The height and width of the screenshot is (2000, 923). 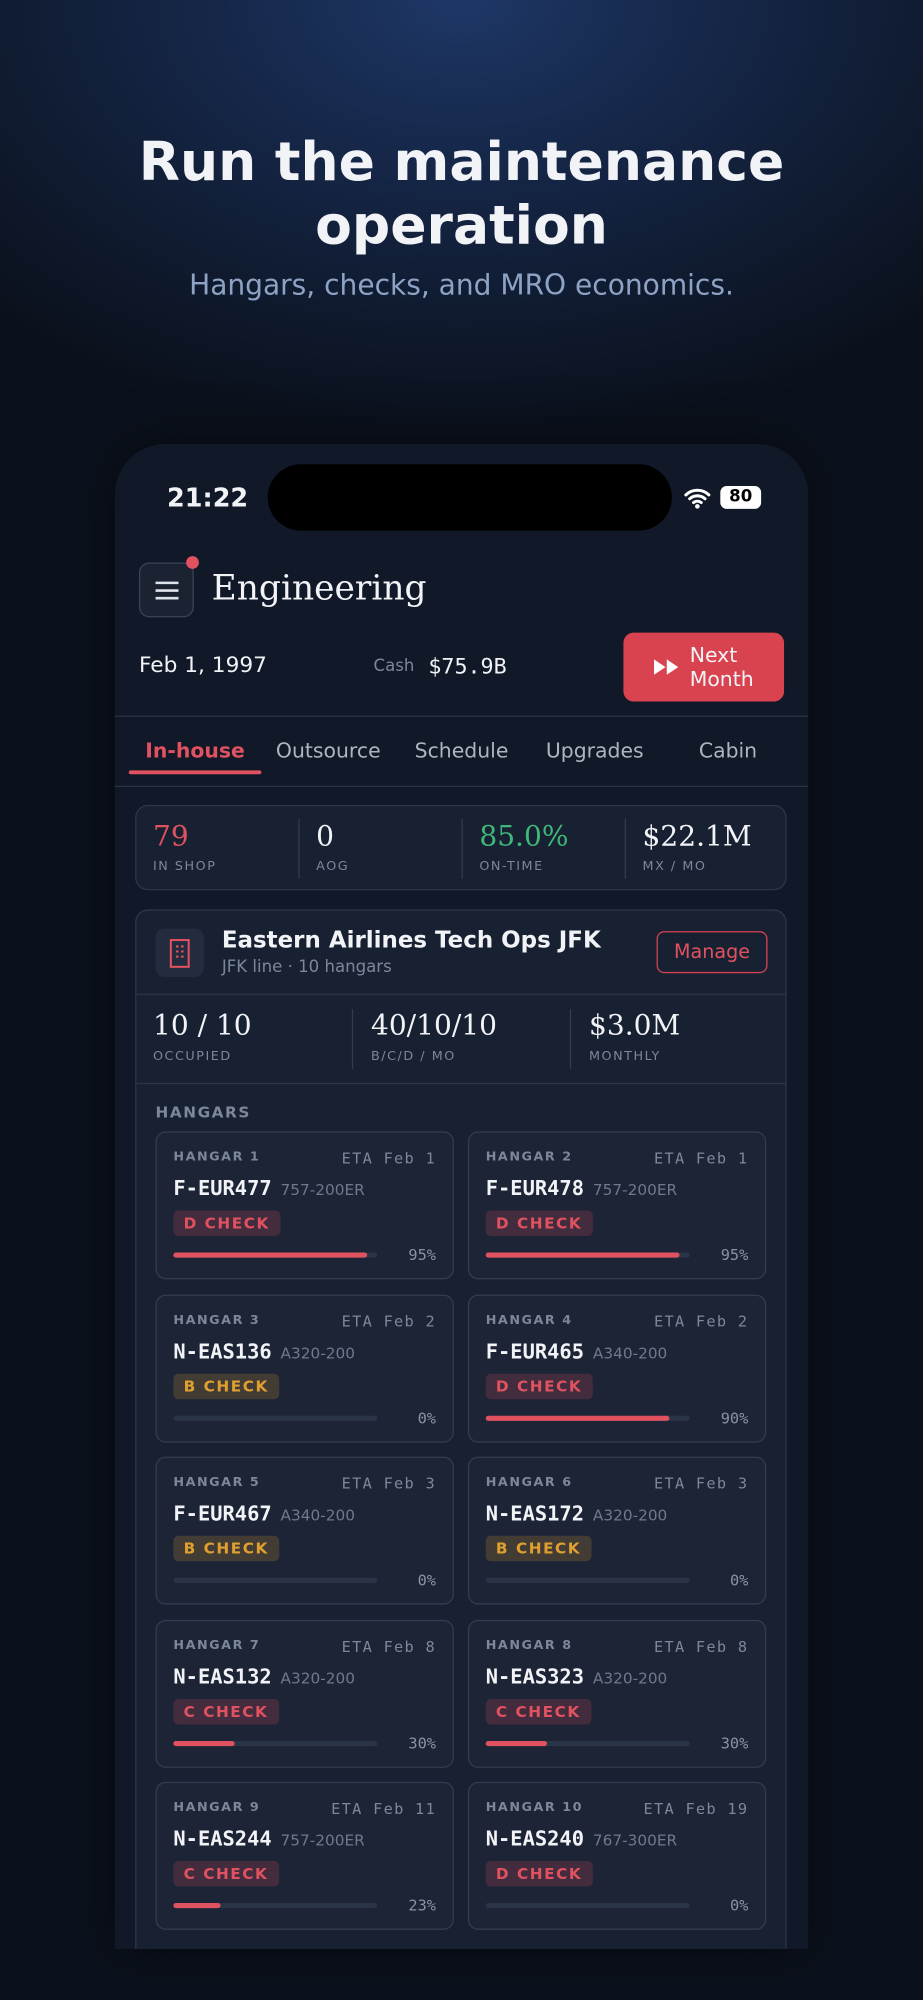 I want to click on hangar-name: HANGAR 6, so click(x=529, y=1482).